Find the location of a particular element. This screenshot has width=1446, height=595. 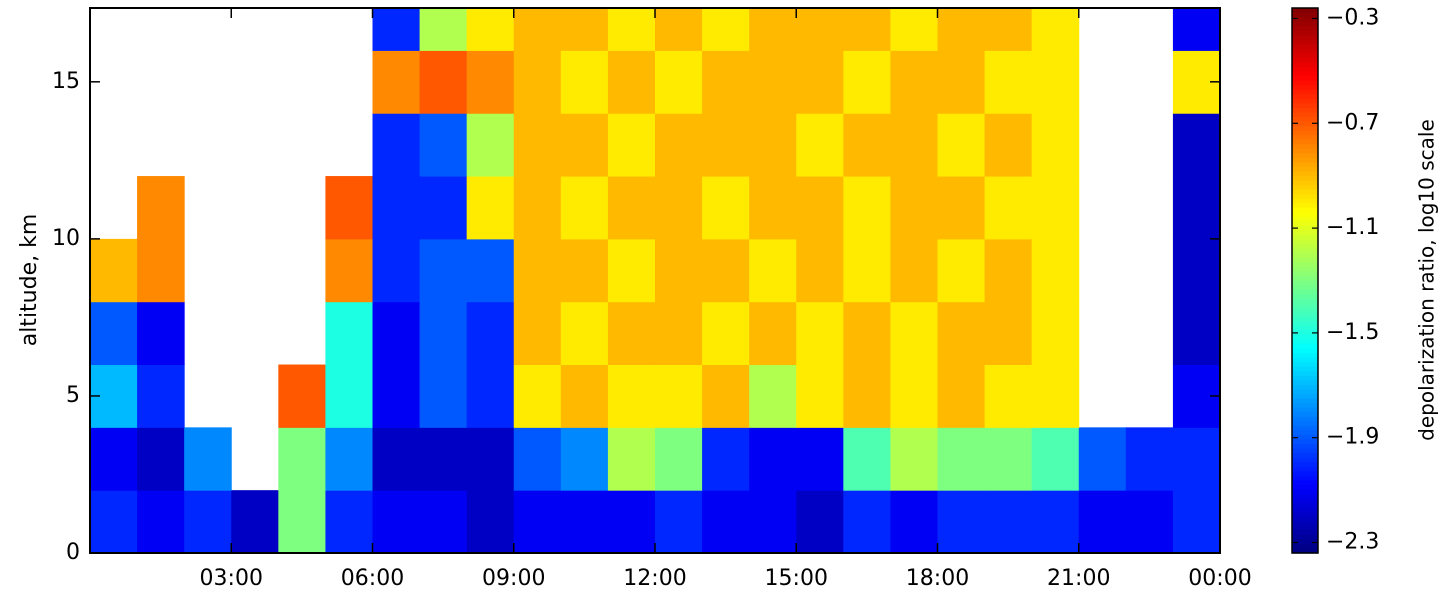

y-tick-label: 5 is located at coordinates (73, 395).